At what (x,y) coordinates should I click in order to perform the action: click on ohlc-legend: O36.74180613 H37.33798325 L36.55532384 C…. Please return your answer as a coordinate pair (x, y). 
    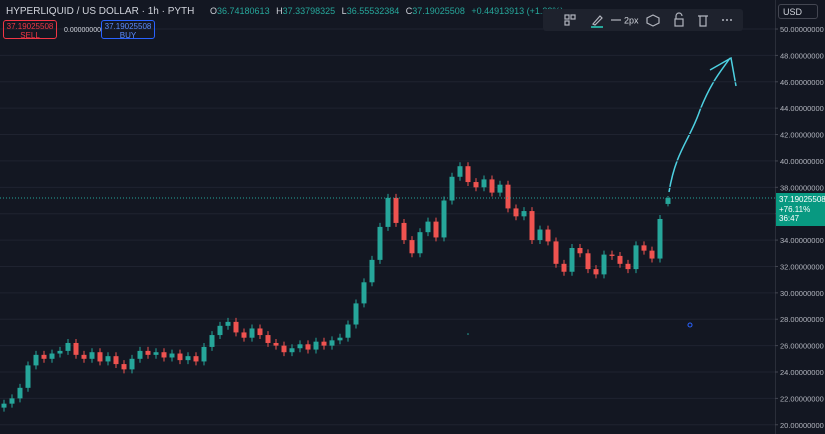
    Looking at the image, I should click on (388, 11).